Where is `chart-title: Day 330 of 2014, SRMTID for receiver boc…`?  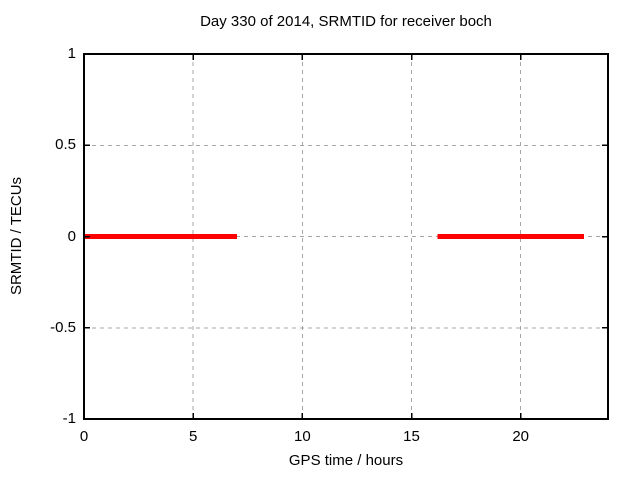
chart-title: Day 330 of 2014, SRMTID for receiver boc… is located at coordinates (346, 21).